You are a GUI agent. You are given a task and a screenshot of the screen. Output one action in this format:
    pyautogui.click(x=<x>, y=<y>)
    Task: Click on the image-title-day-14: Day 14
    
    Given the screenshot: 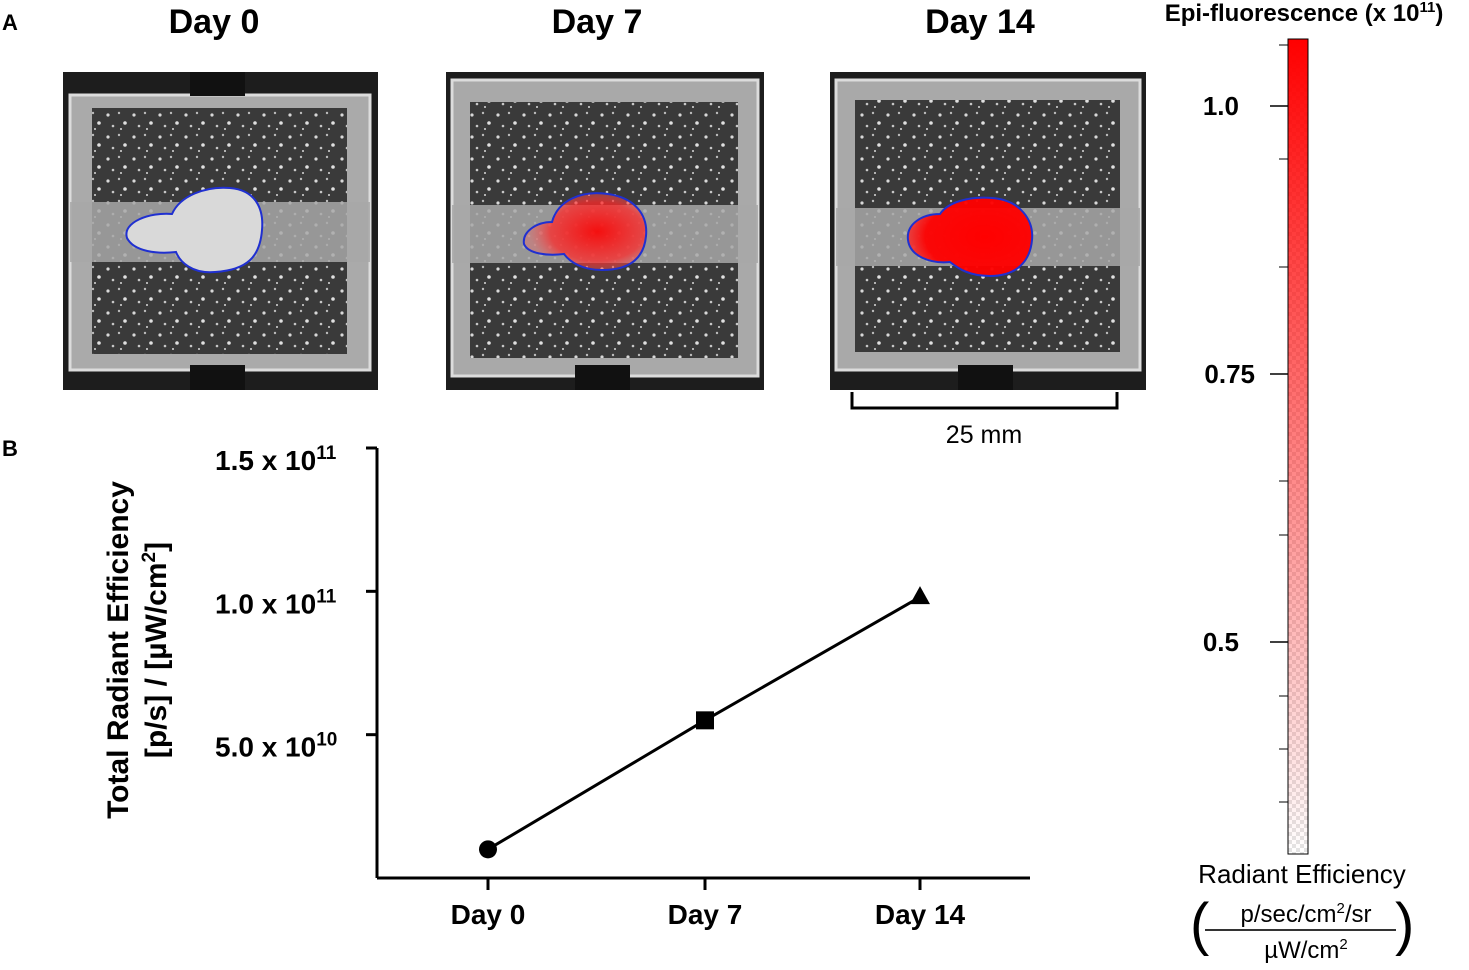 What is the action you would take?
    pyautogui.click(x=980, y=22)
    